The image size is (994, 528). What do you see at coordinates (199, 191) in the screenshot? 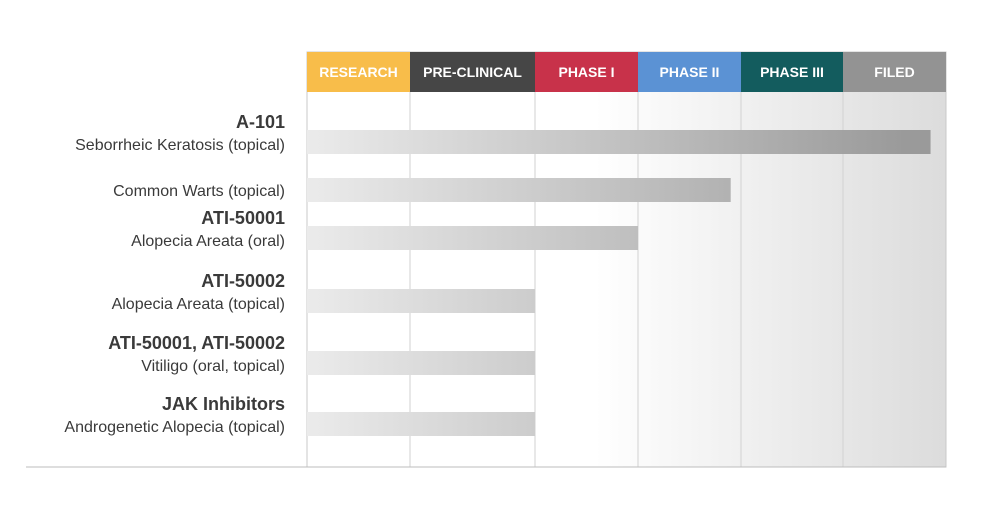
I see `indication-label: Common Warts (topical)` at bounding box center [199, 191].